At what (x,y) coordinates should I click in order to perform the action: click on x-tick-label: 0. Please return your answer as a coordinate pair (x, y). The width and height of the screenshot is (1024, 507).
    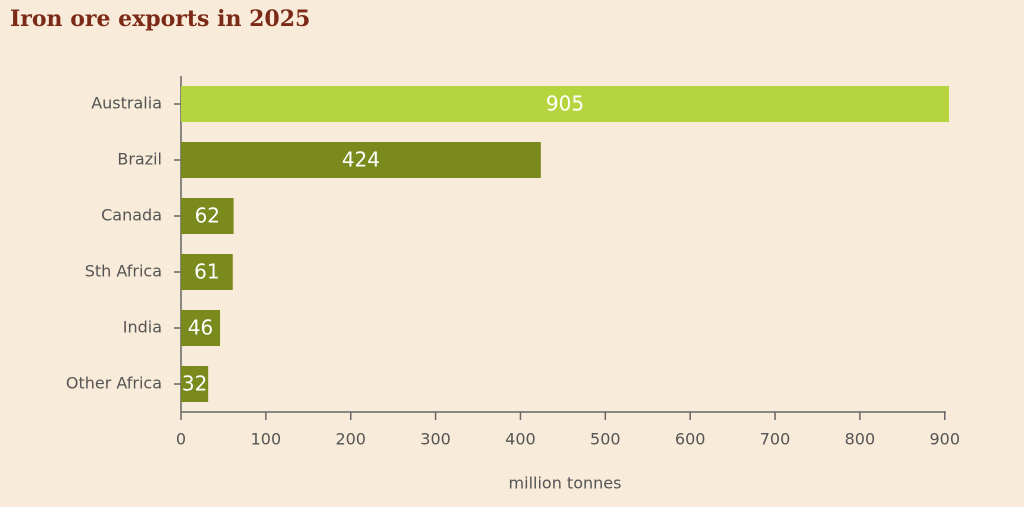
    Looking at the image, I should click on (181, 439).